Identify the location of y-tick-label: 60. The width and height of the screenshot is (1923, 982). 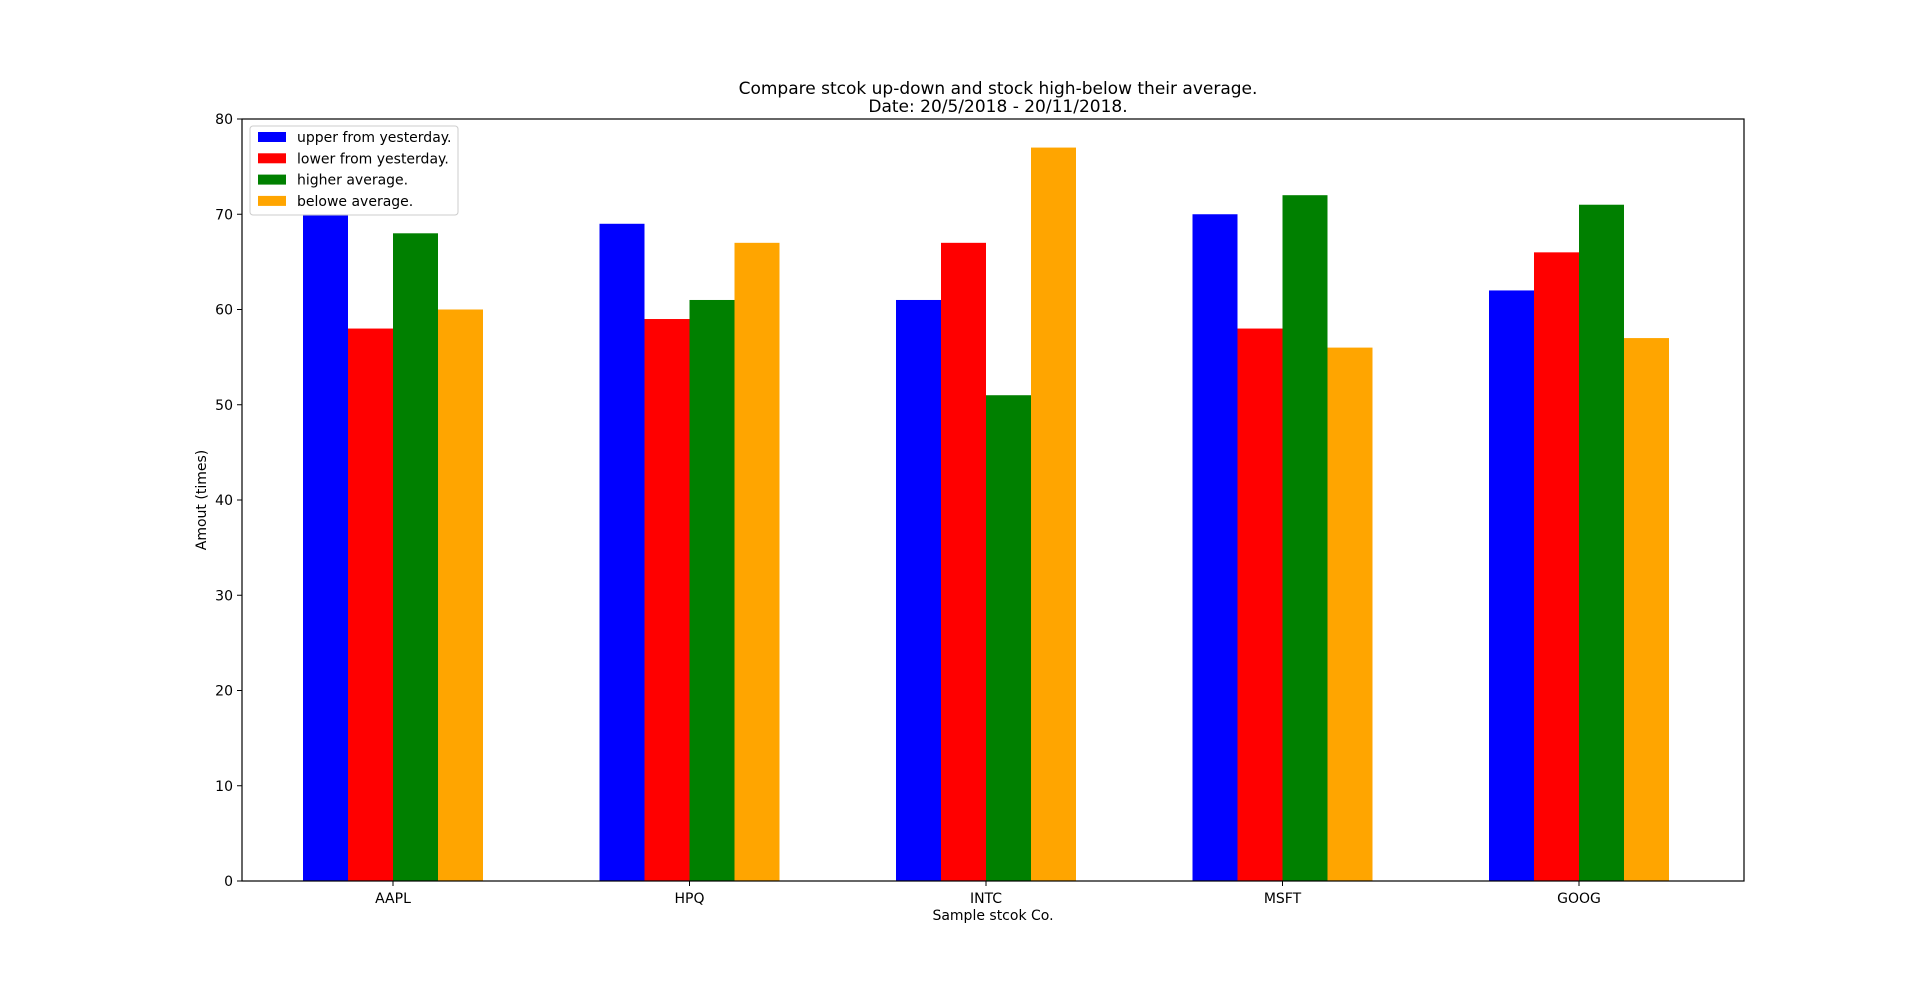
(224, 311).